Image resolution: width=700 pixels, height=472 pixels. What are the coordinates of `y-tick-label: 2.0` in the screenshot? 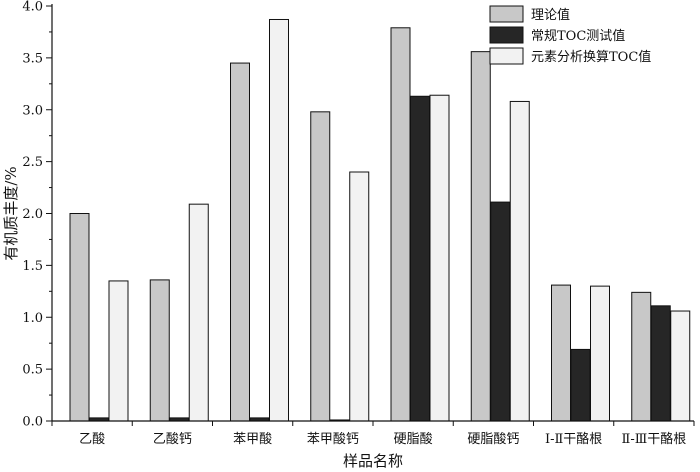 It's located at (32, 214).